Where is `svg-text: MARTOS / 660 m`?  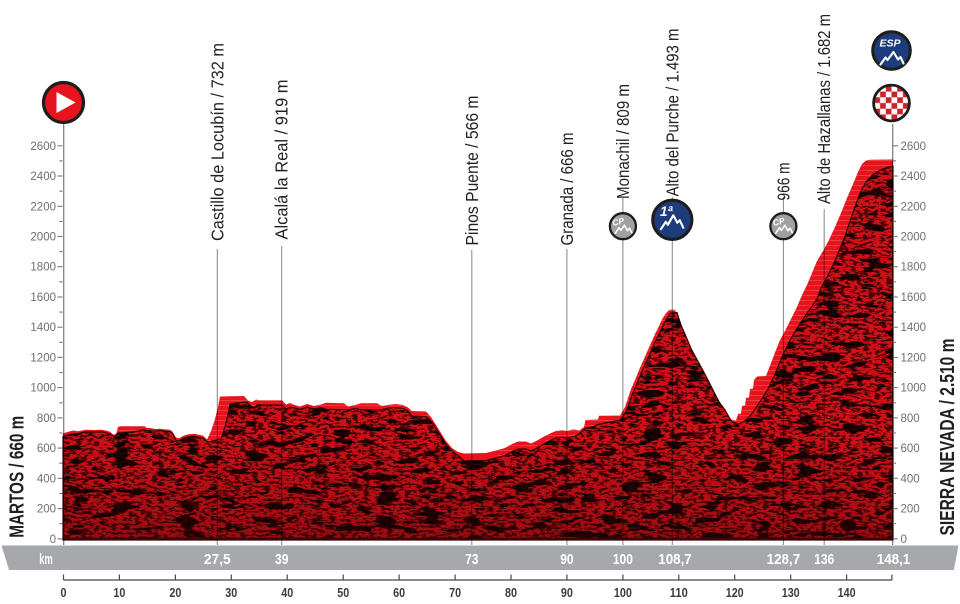 svg-text: MARTOS / 660 m is located at coordinates (18, 477).